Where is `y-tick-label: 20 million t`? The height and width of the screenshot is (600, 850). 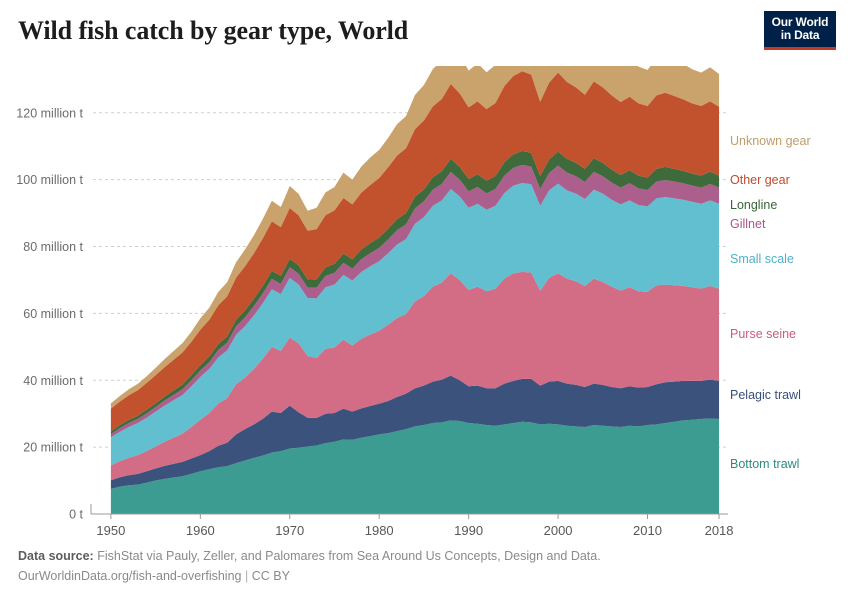
y-tick-label: 20 million t is located at coordinates (53, 448).